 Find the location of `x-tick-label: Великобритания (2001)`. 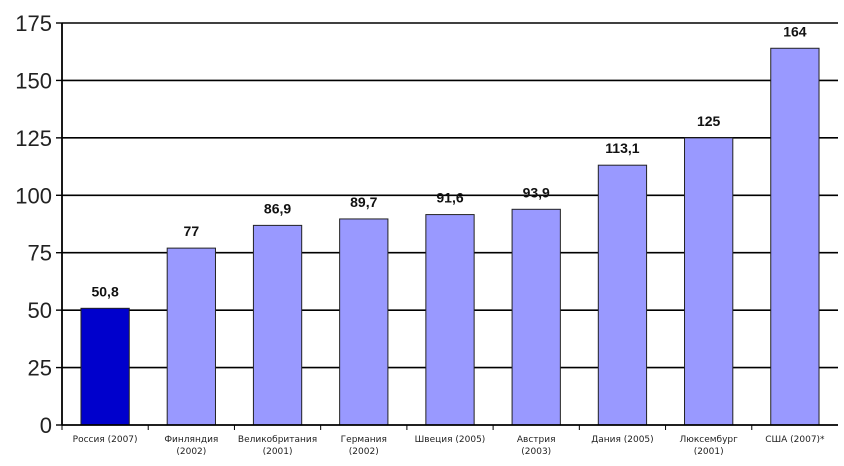

x-tick-label: Великобритания (2001) is located at coordinates (277, 446).